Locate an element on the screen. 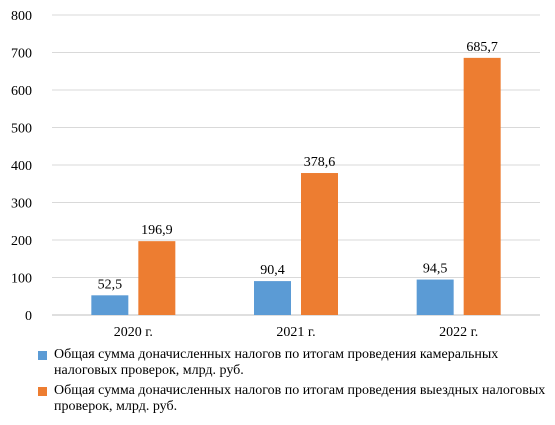  y-tick-label: 600 is located at coordinates (21, 91).